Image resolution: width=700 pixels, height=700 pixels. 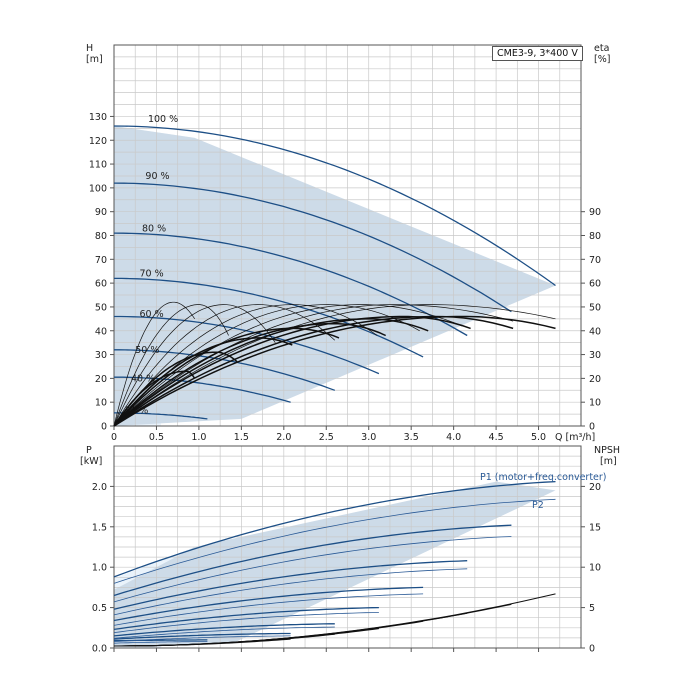 What do you see at coordinates (101, 379) in the screenshot?
I see `y-left-tick-label: 20` at bounding box center [101, 379].